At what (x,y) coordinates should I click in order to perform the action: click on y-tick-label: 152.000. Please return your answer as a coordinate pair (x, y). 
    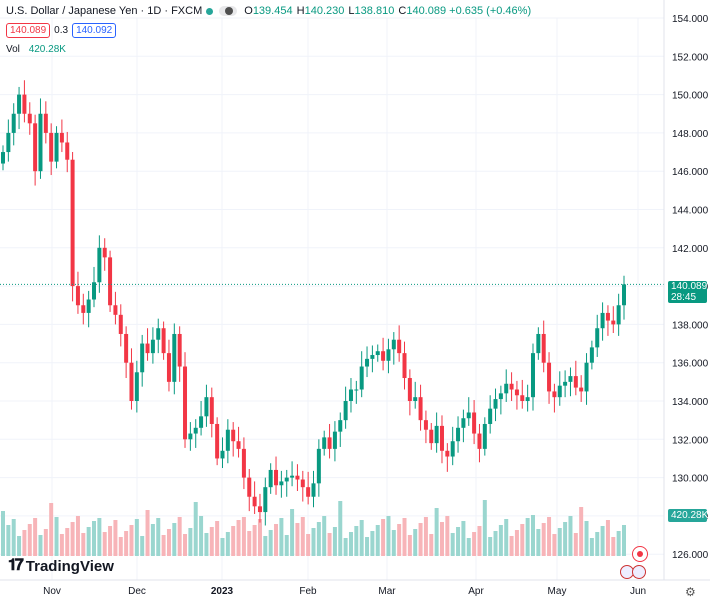
    Looking at the image, I should click on (690, 57).